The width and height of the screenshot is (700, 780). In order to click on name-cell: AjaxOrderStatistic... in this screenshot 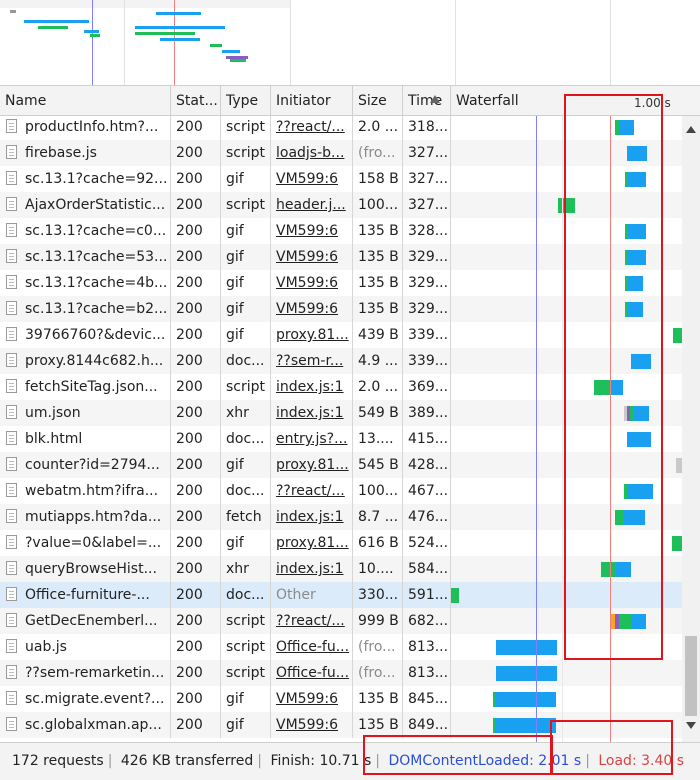, I will do `click(85, 205)`.